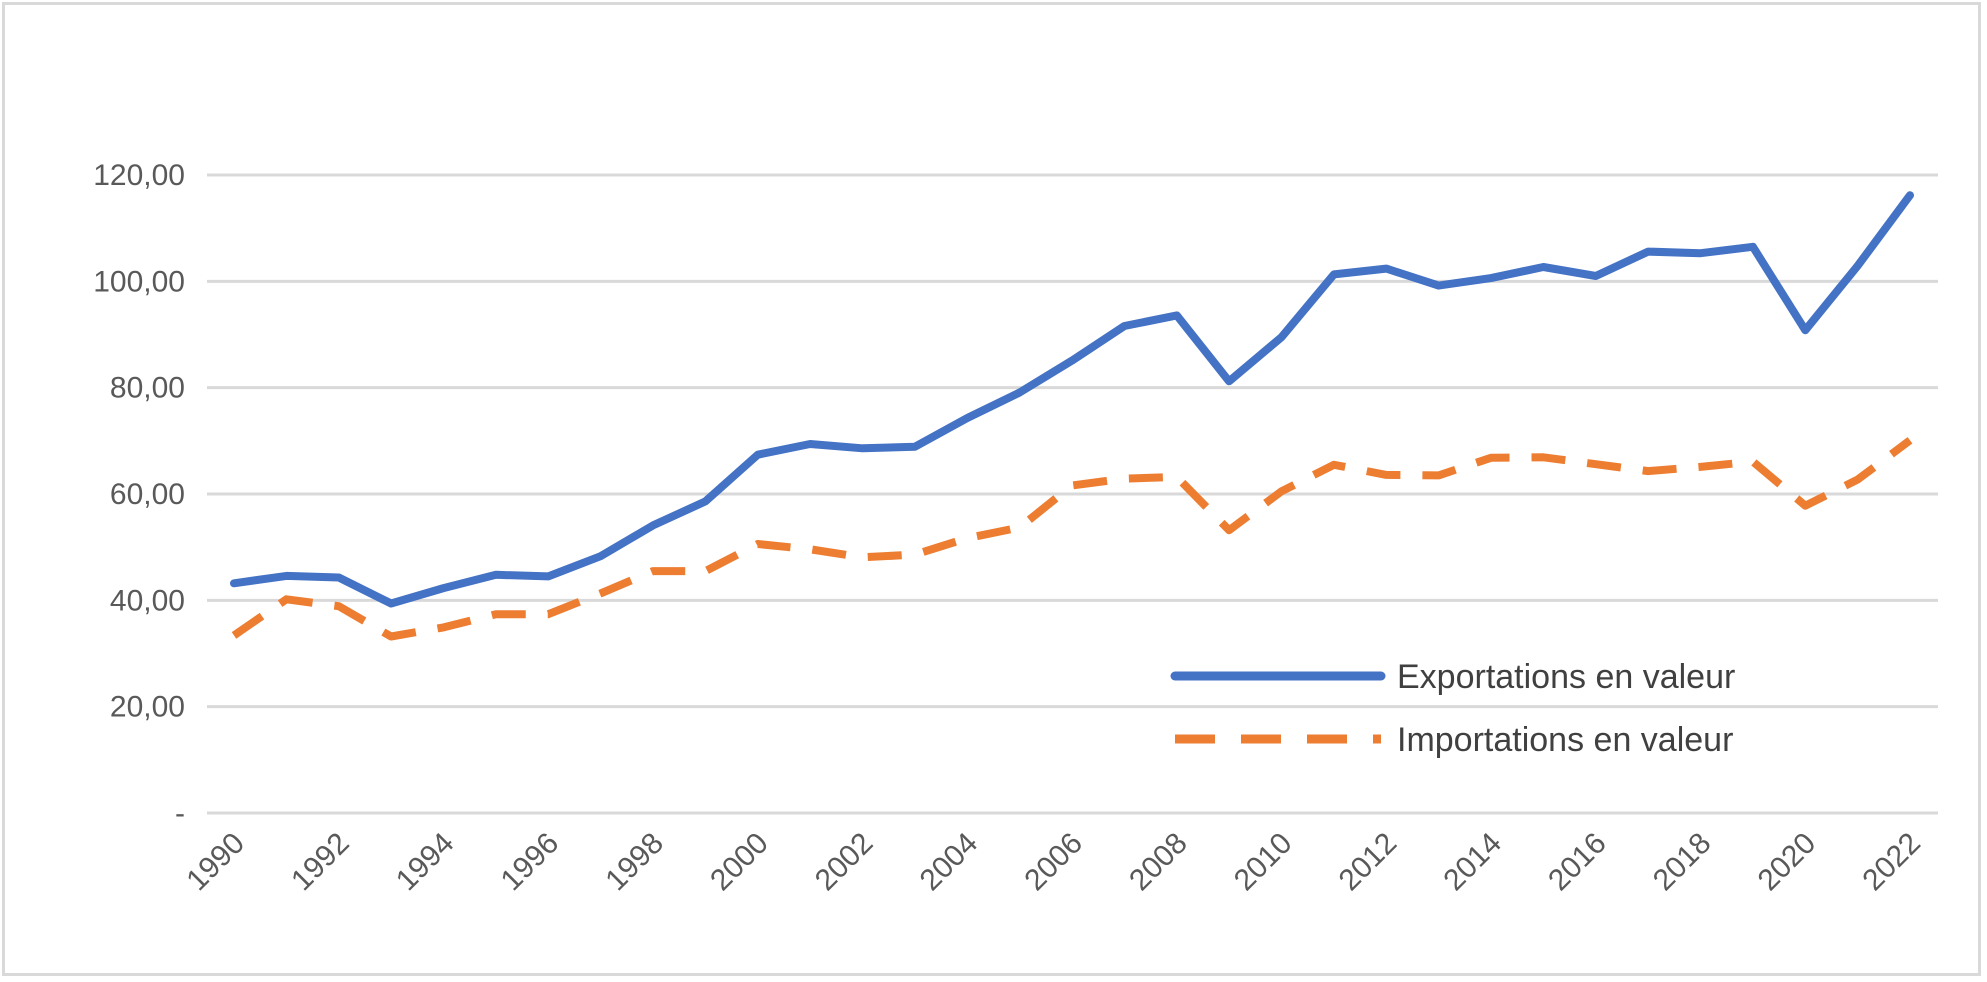 This screenshot has width=1987, height=982. What do you see at coordinates (1577, 862) in the screenshot?
I see `x-tick-label: 2016` at bounding box center [1577, 862].